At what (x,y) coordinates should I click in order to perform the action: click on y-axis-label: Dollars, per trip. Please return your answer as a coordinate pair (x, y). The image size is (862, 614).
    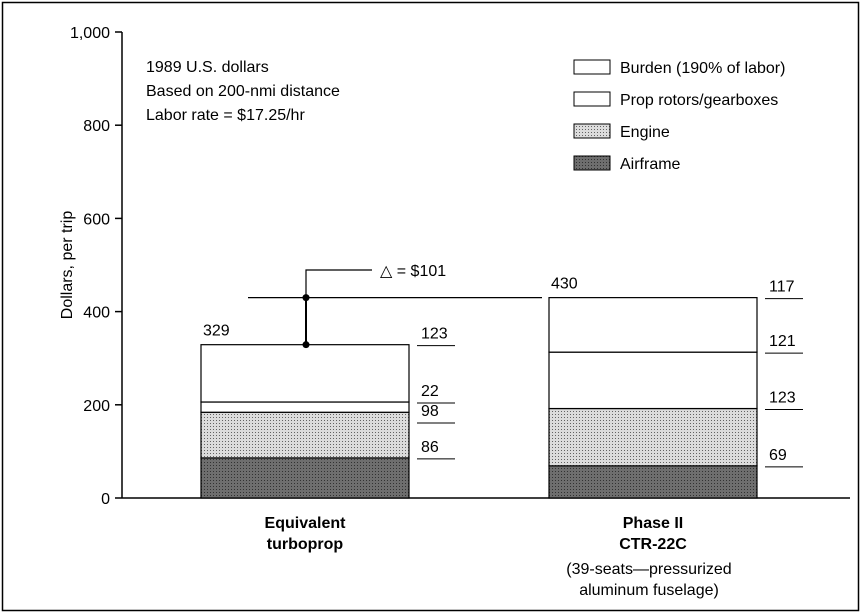
    Looking at the image, I should click on (67, 265).